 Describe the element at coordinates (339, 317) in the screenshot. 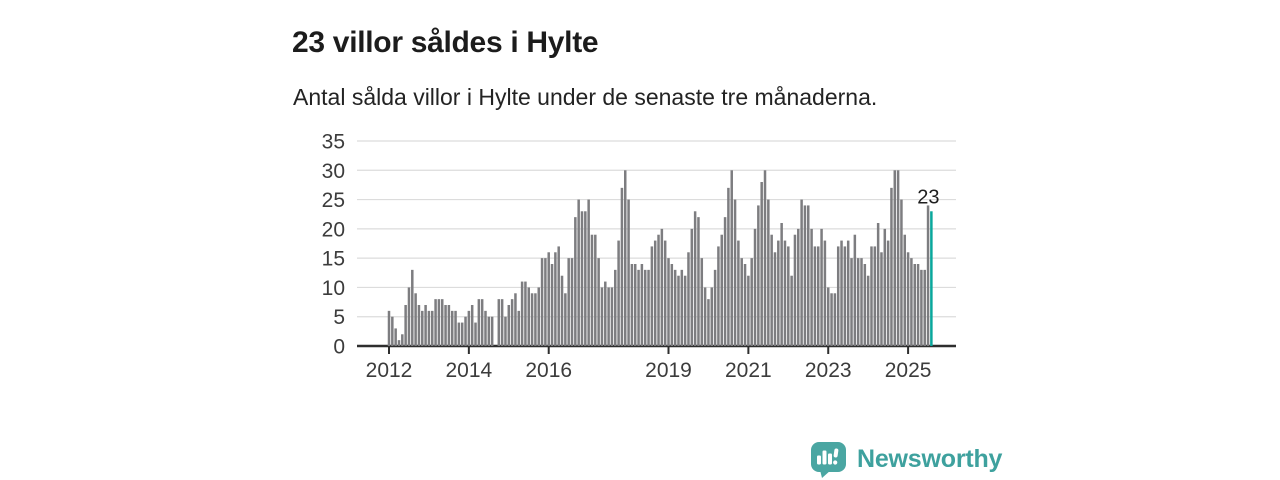

I see `y-tick-label: 5` at that location.